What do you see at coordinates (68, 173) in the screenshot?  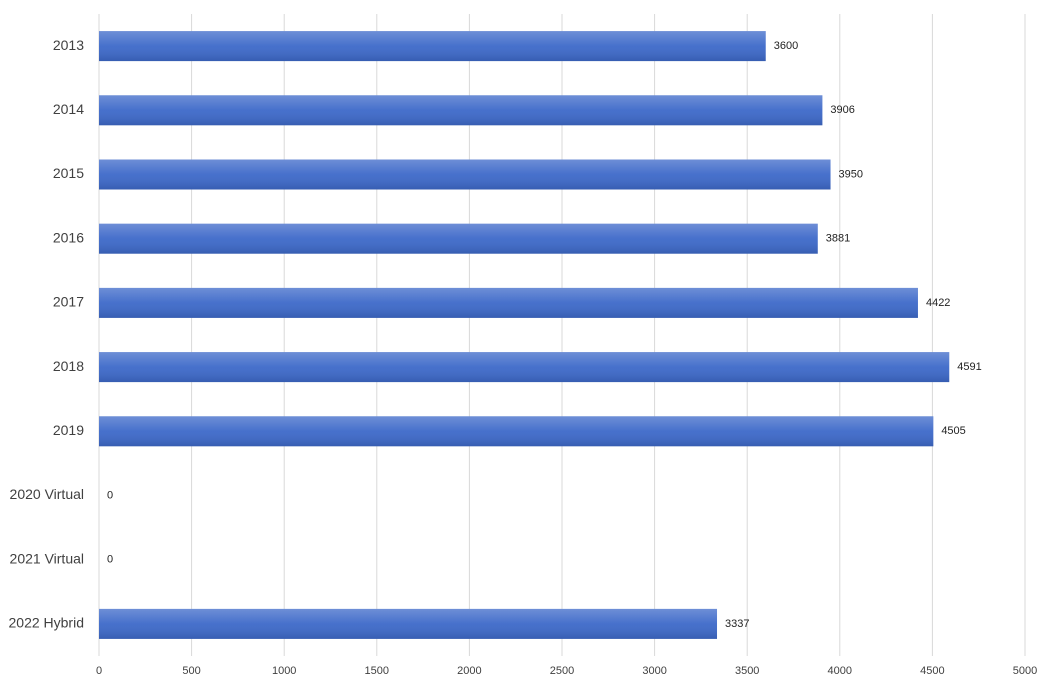 I see `y-tick-label: 2015` at bounding box center [68, 173].